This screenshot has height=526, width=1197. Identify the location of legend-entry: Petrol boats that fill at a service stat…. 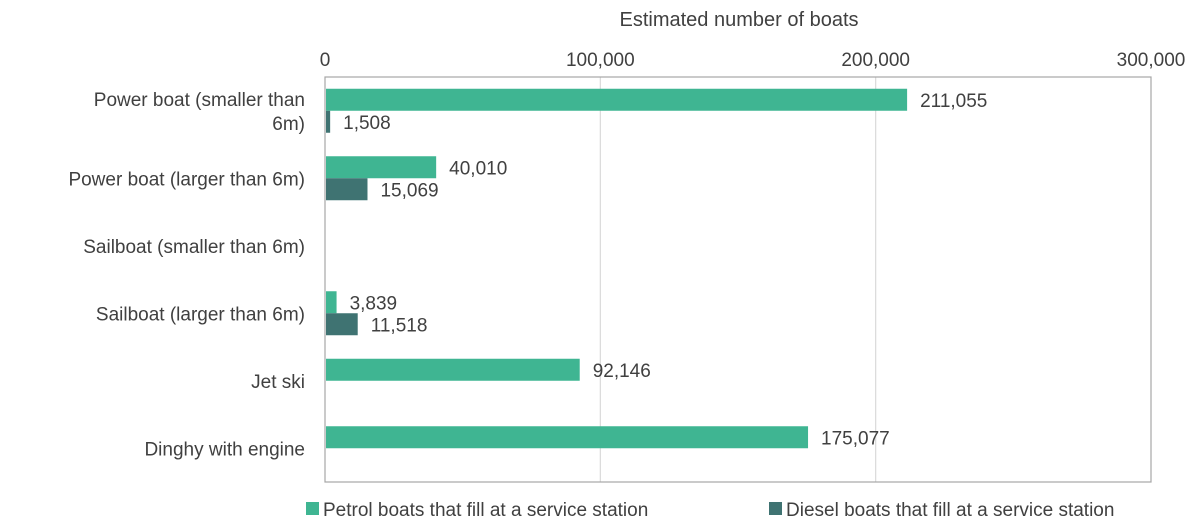
(485, 510).